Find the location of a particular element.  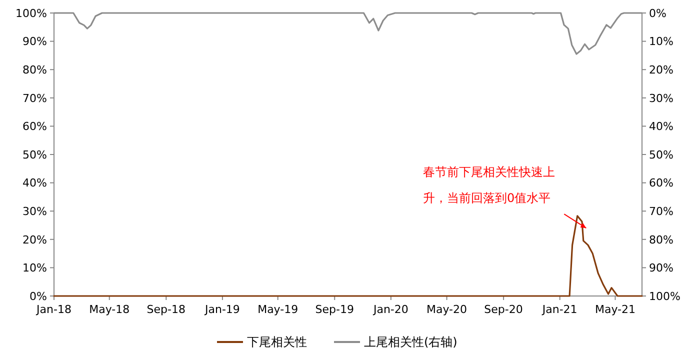

x-tick-label: Sep-18 is located at coordinates (166, 309).